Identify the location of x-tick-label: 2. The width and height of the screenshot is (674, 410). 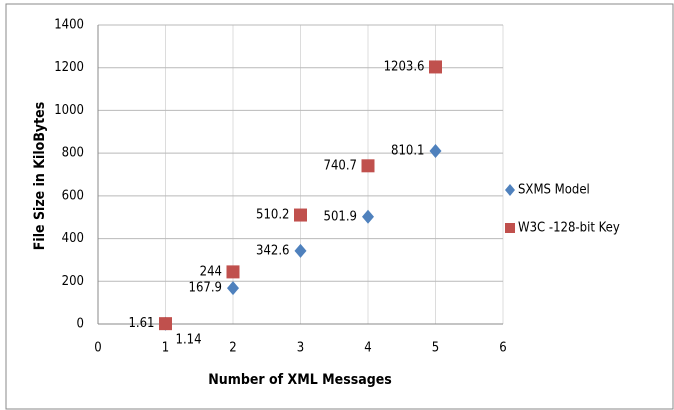
(232, 348).